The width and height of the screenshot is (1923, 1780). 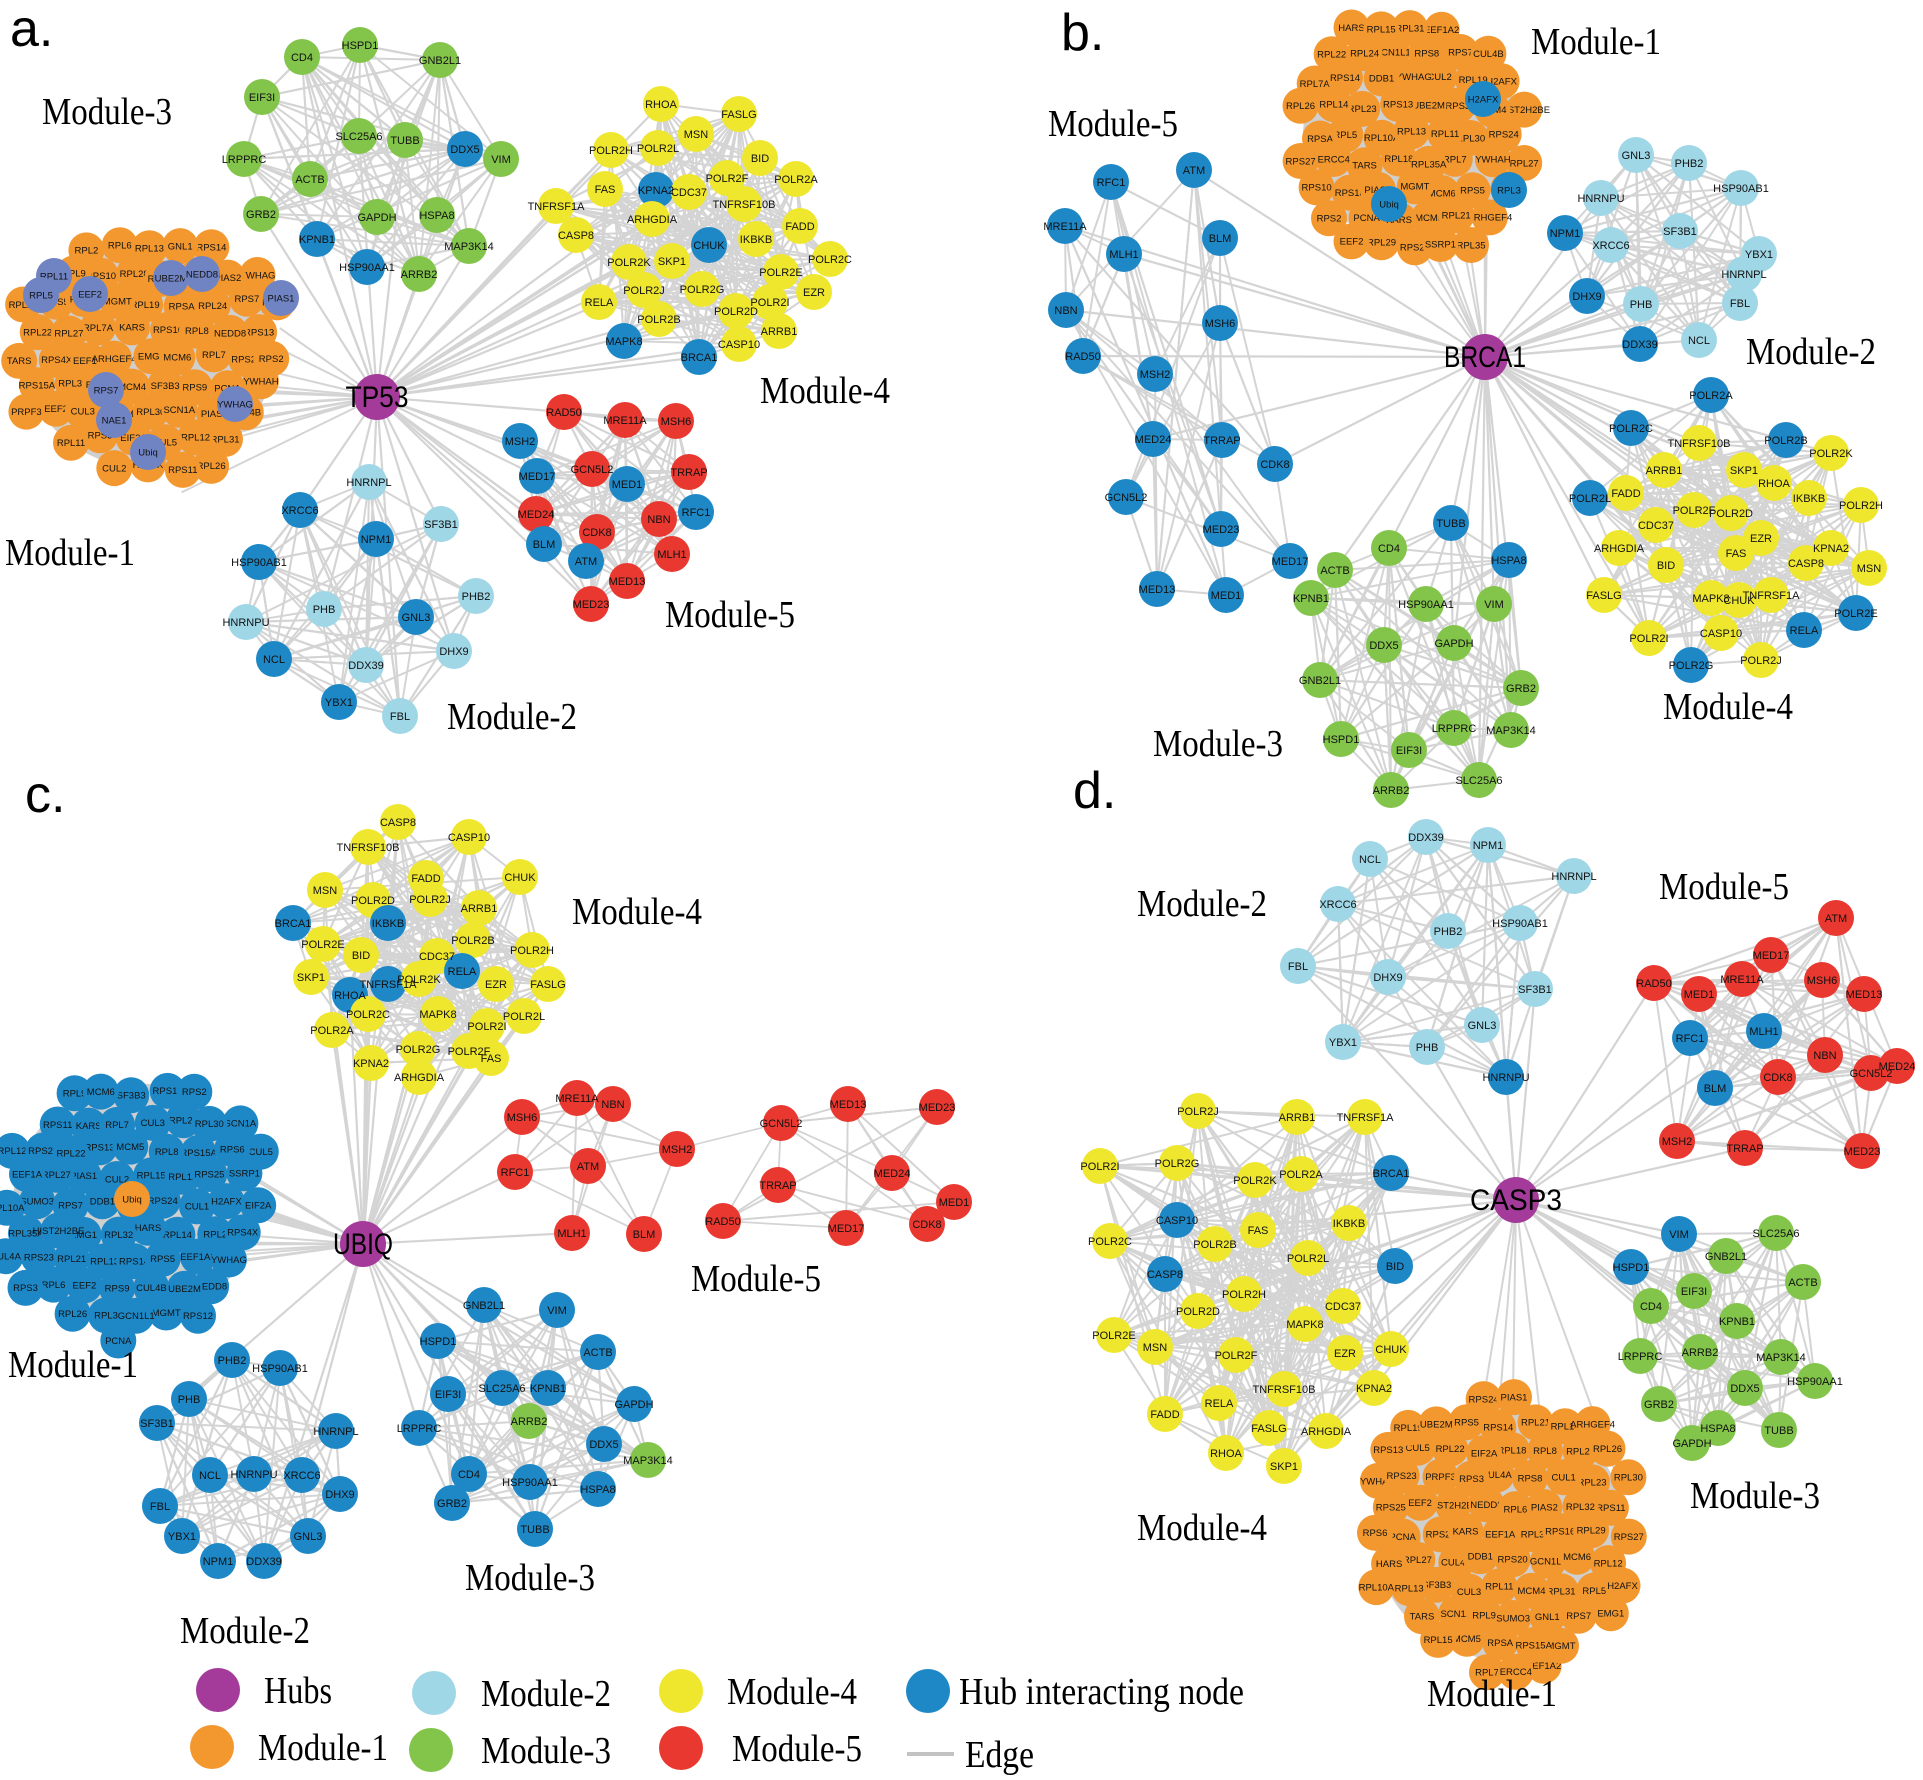 What do you see at coordinates (1724, 887) in the screenshot?
I see `svg-text: Module-5` at bounding box center [1724, 887].